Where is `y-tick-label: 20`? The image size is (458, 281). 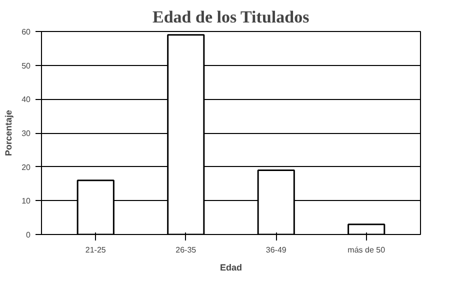 y-tick-label: 20 is located at coordinates (27, 167).